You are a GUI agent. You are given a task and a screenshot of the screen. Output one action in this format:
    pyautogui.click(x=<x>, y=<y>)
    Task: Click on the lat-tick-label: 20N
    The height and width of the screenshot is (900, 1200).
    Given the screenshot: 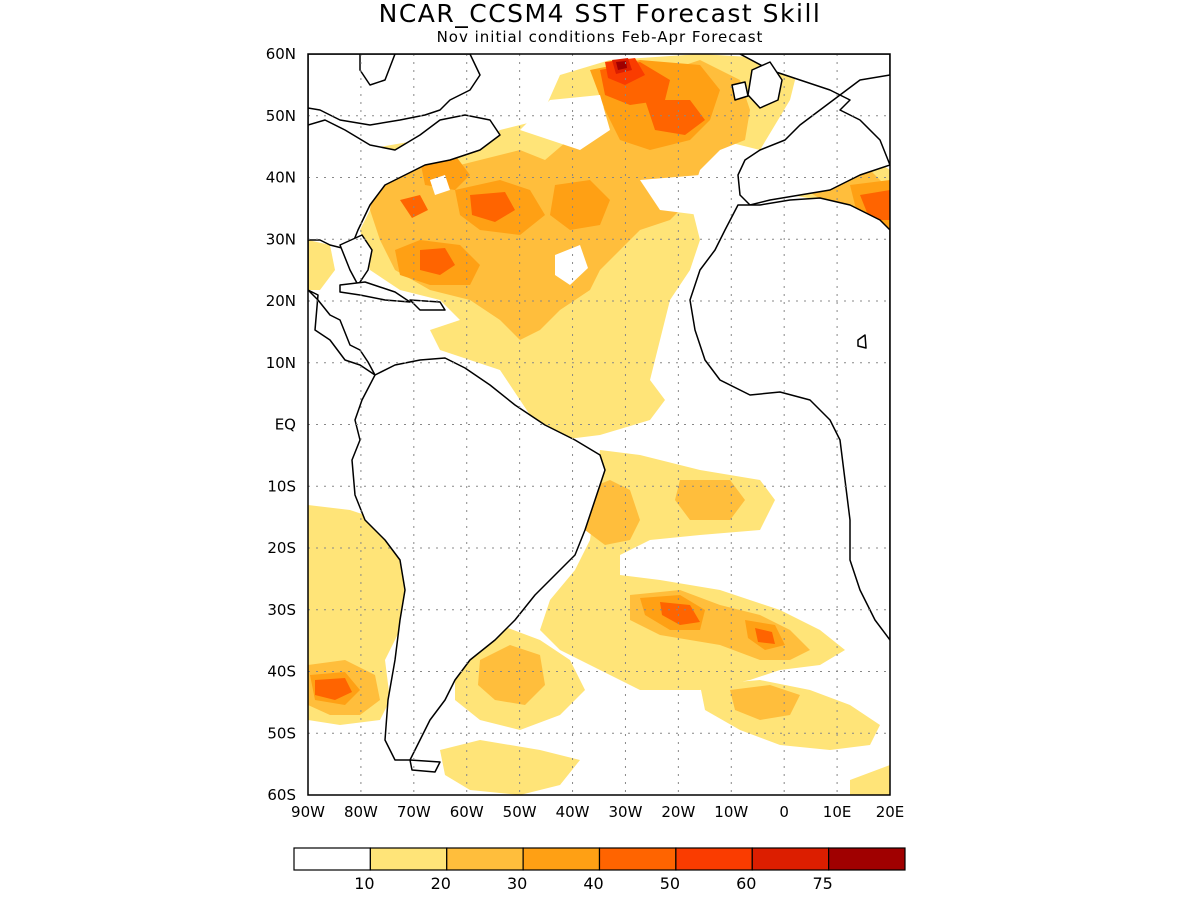 What is the action you would take?
    pyautogui.click(x=281, y=301)
    